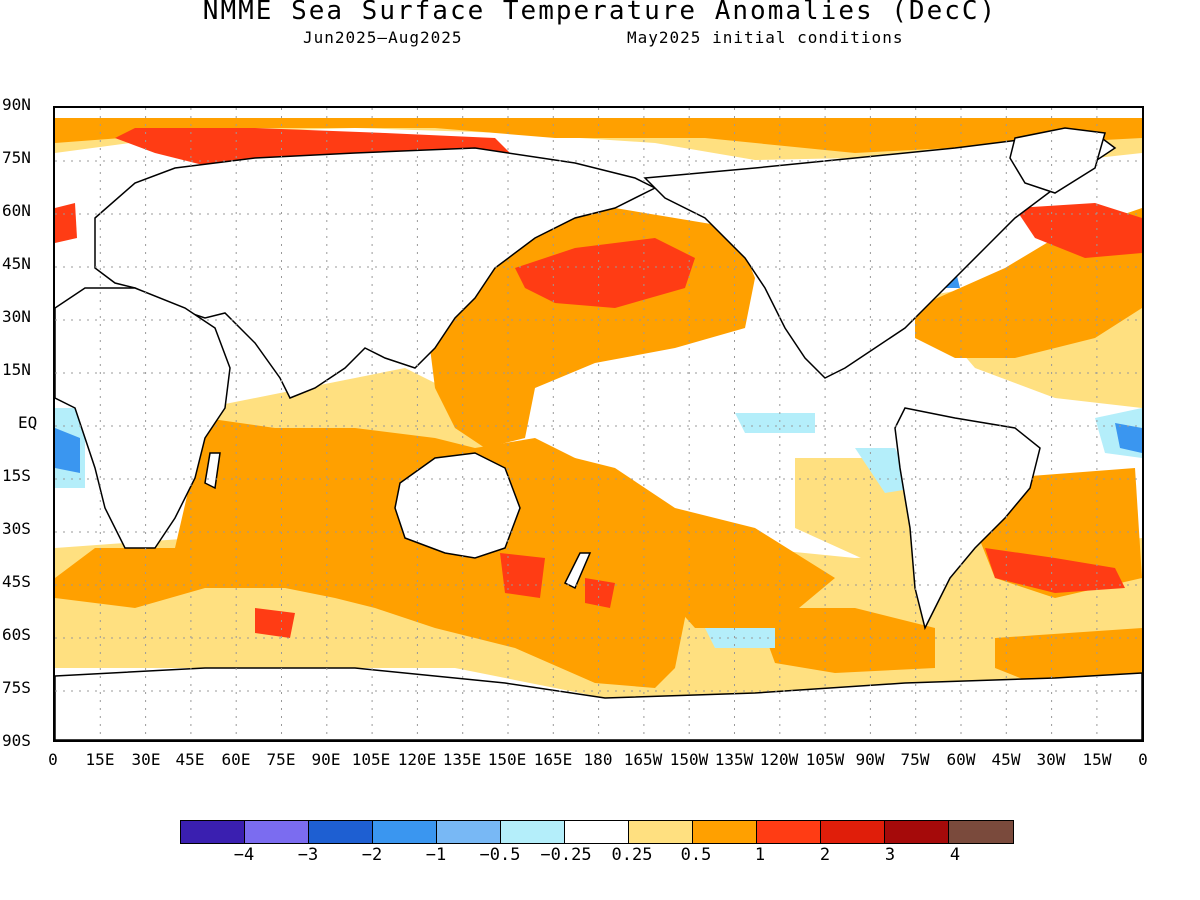 Image resolution: width=1200 pixels, height=900 pixels. Describe the element at coordinates (16, 581) in the screenshot. I see `lat-label: 45S` at that location.